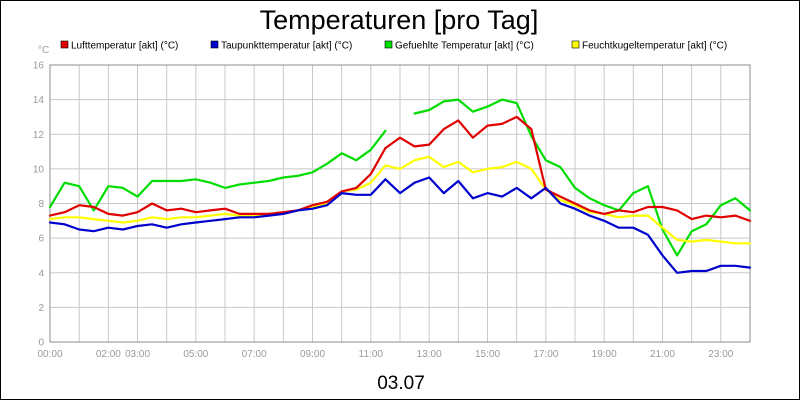  What do you see at coordinates (43, 50) in the screenshot?
I see `y-axis-unit-label: °C` at bounding box center [43, 50].